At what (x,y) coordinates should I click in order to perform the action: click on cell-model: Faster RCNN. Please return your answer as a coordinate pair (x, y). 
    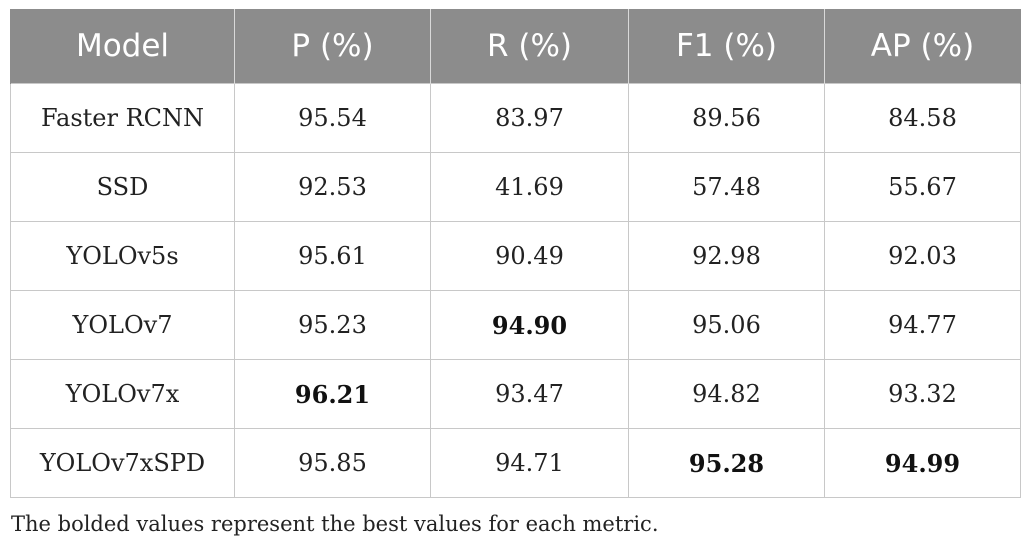
    Looking at the image, I should click on (122, 118).